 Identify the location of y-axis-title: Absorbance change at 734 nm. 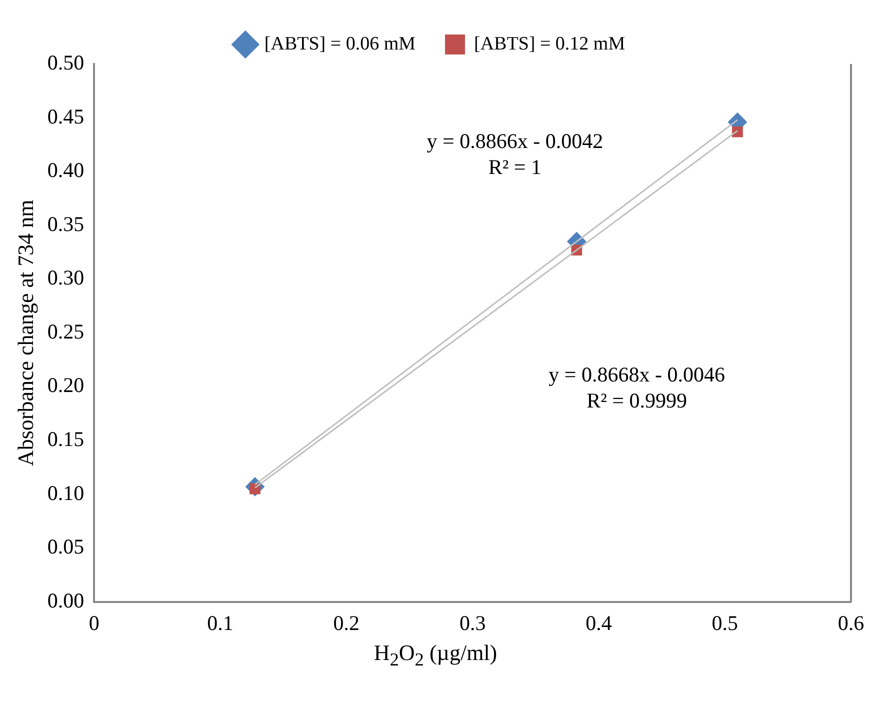
(25, 333).